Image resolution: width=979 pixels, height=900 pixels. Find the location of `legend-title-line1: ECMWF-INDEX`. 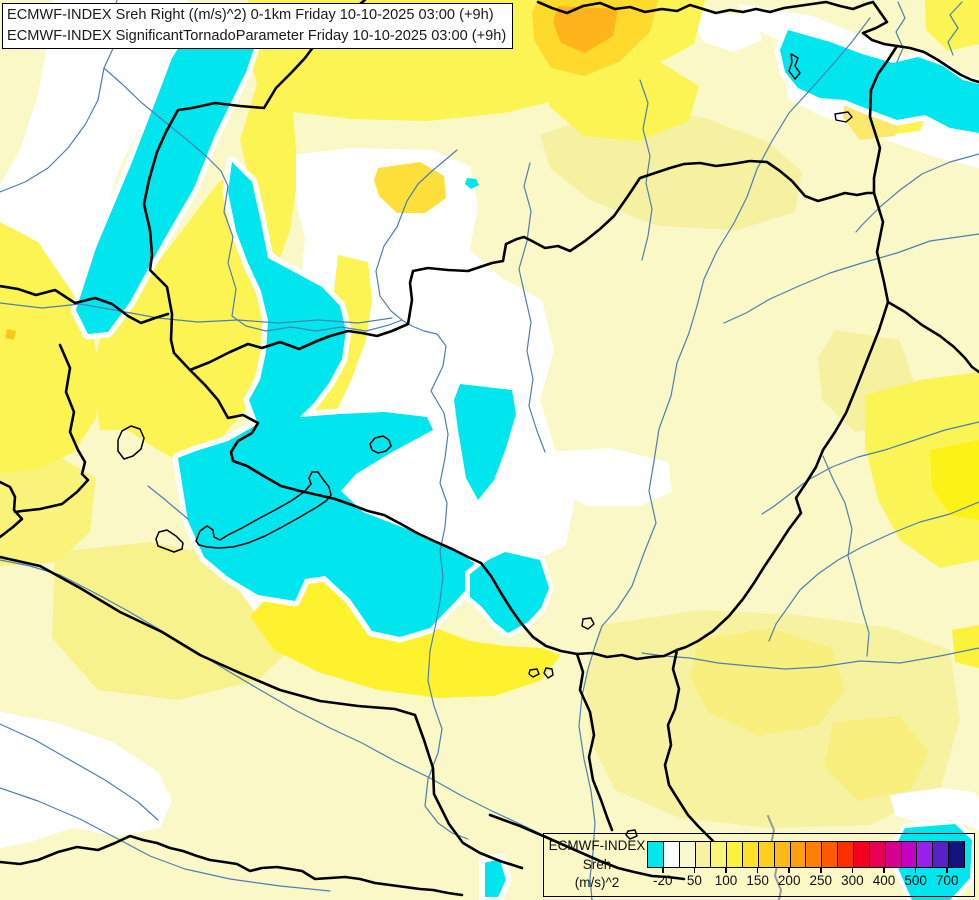

legend-title-line1: ECMWF-INDEX is located at coordinates (597, 845).